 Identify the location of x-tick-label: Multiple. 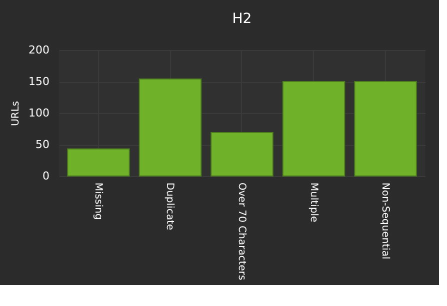
(313, 202).